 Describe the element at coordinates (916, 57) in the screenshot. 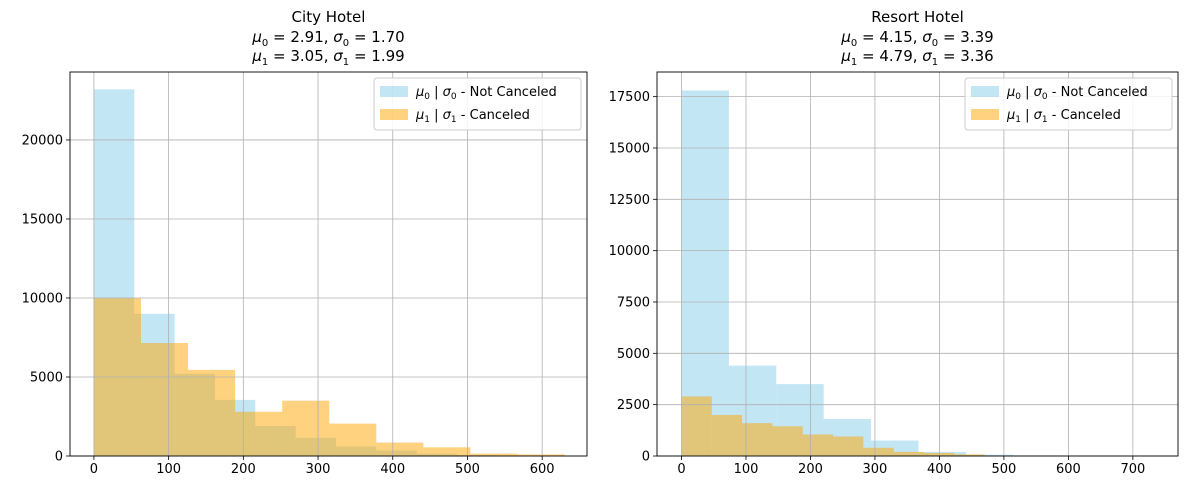

I see `chart-subtitle-line: μ1 = 4.79, σ1 = 3.36` at that location.